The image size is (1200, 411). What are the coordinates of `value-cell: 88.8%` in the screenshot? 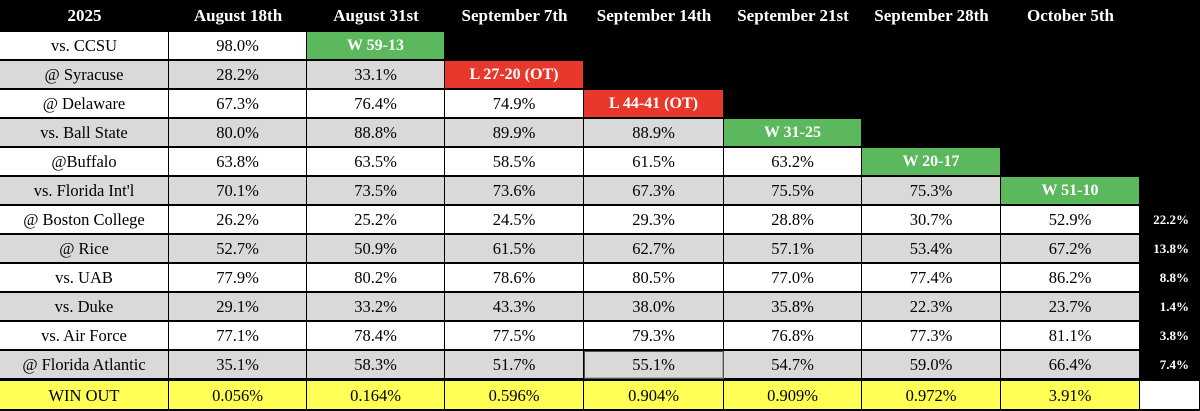 It's located at (376, 133).